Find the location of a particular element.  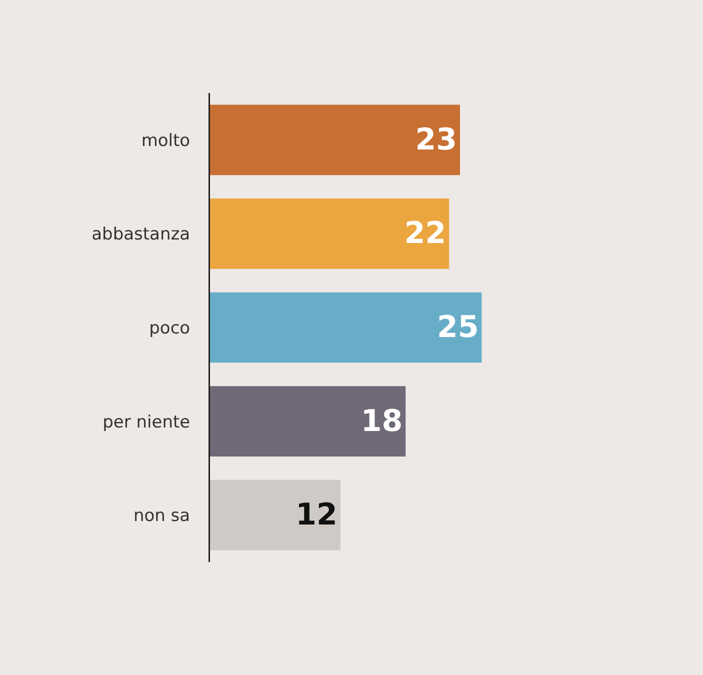

y-tick-label: non sa is located at coordinates (161, 516).